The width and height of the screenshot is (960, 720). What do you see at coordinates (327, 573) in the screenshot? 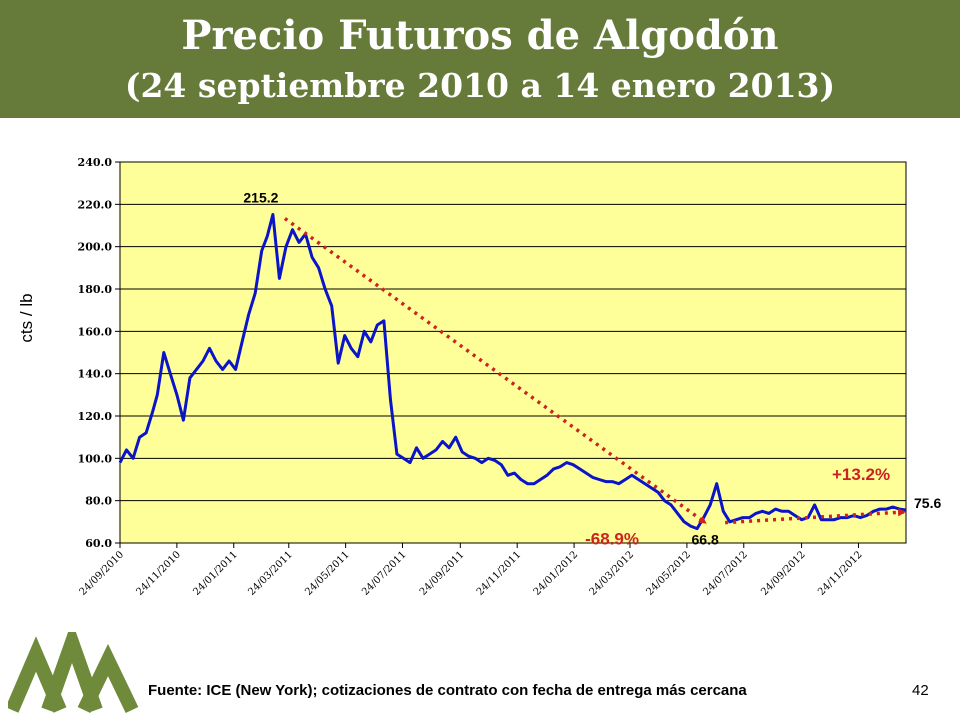
I see `x-tick-label: 24/05/2011` at bounding box center [327, 573].